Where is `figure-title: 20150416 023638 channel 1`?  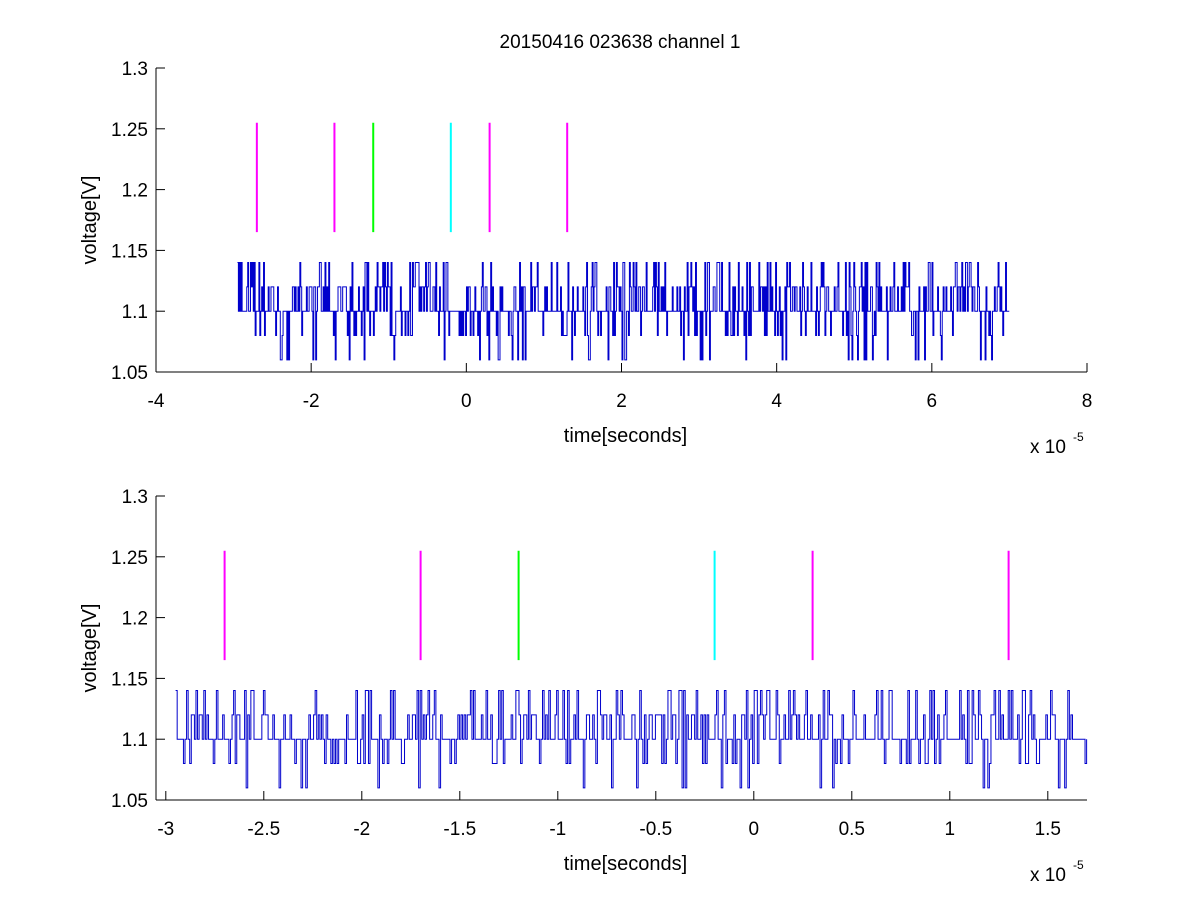 figure-title: 20150416 023638 channel 1 is located at coordinates (620, 42).